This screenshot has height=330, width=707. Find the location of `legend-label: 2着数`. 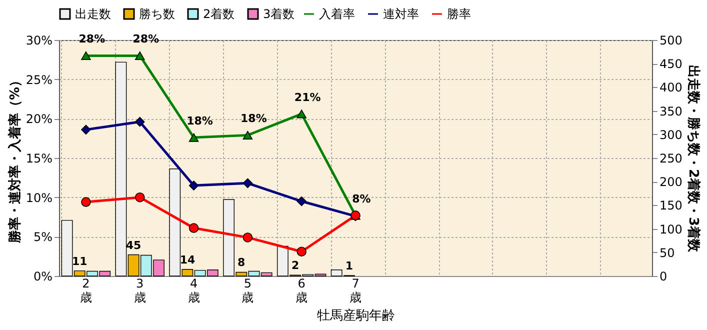

legend-label: 2着数 is located at coordinates (219, 14).